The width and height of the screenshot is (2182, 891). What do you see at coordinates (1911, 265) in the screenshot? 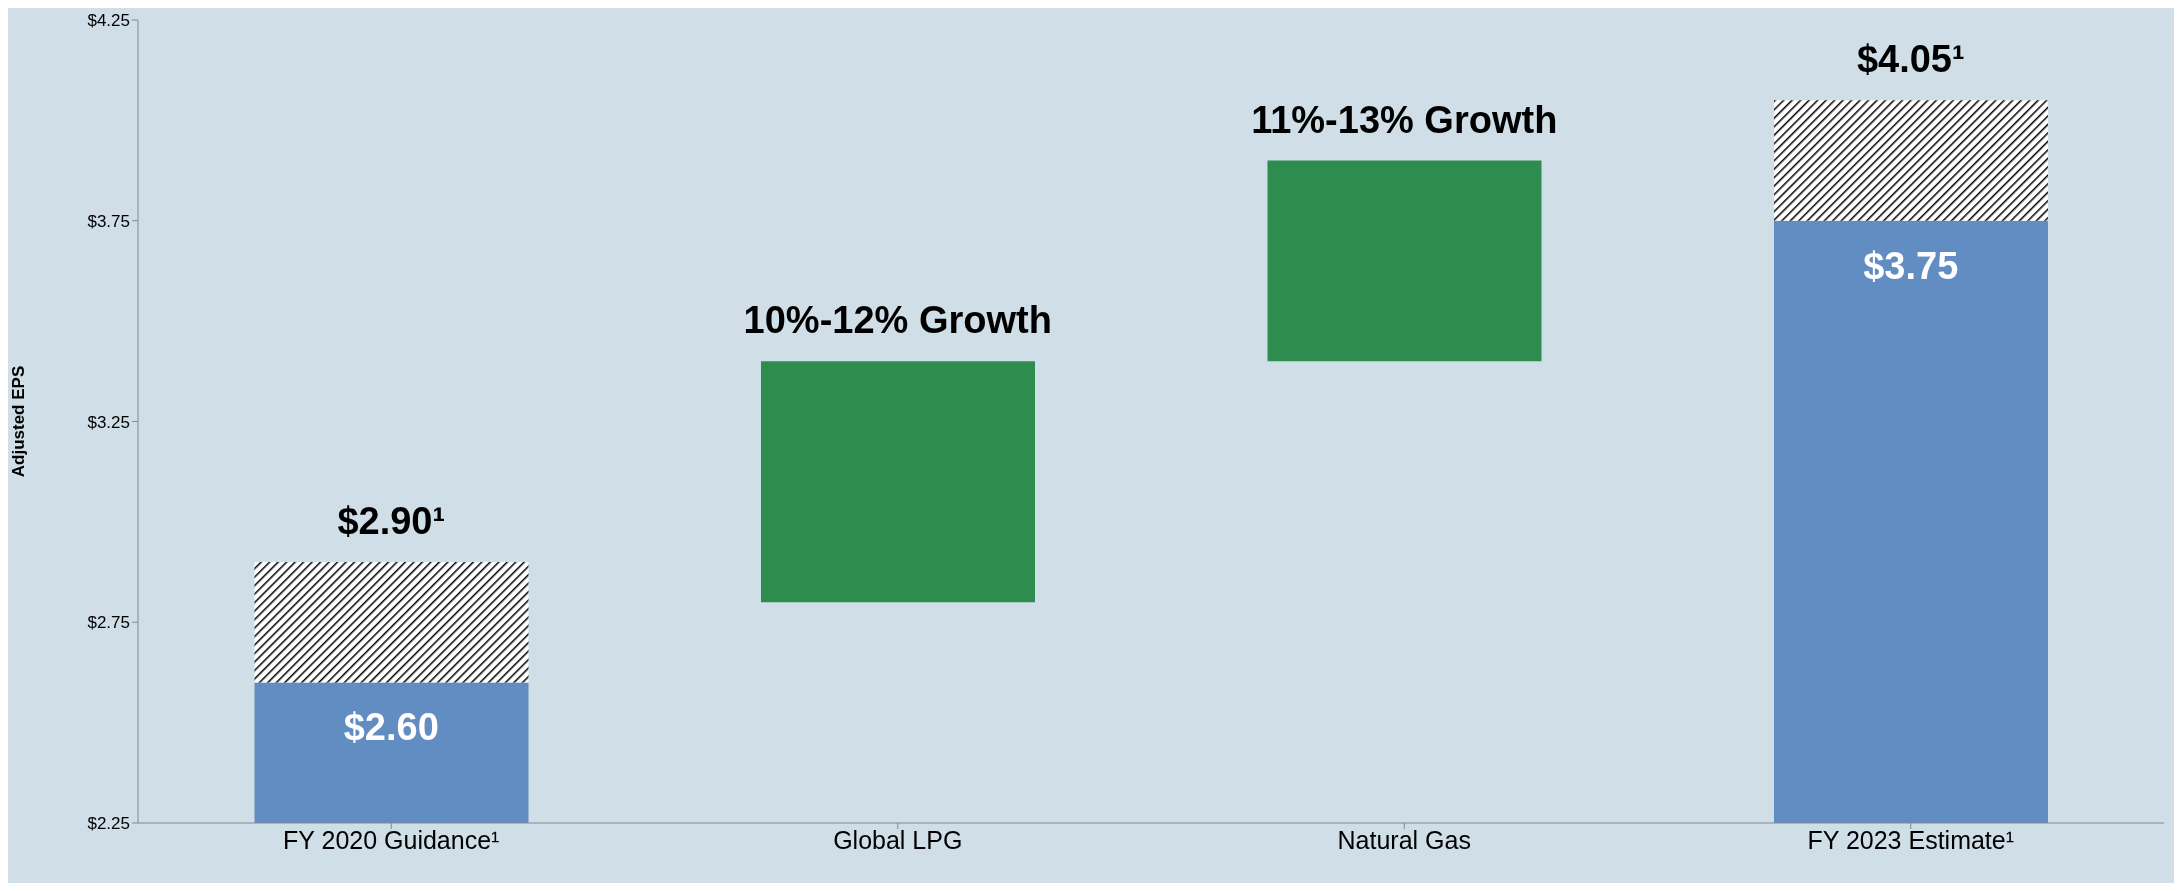
I see `data-label: $3.75` at bounding box center [1911, 265].